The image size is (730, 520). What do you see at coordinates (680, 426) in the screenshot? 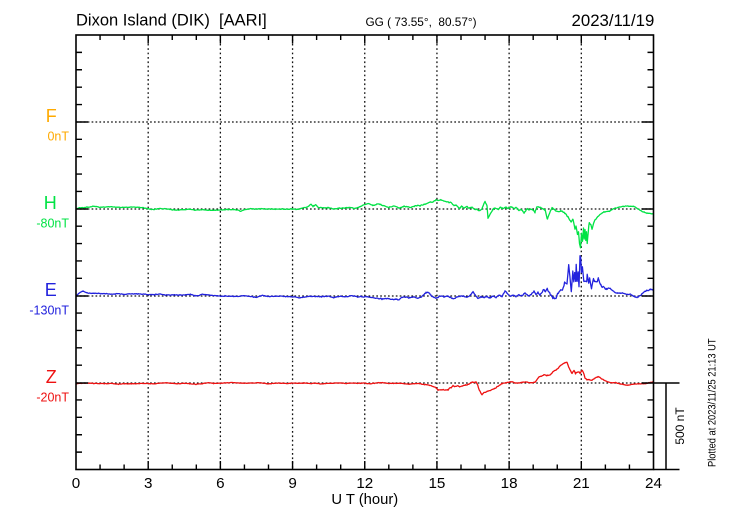
I see `svg-text: 500 nT` at bounding box center [680, 426].